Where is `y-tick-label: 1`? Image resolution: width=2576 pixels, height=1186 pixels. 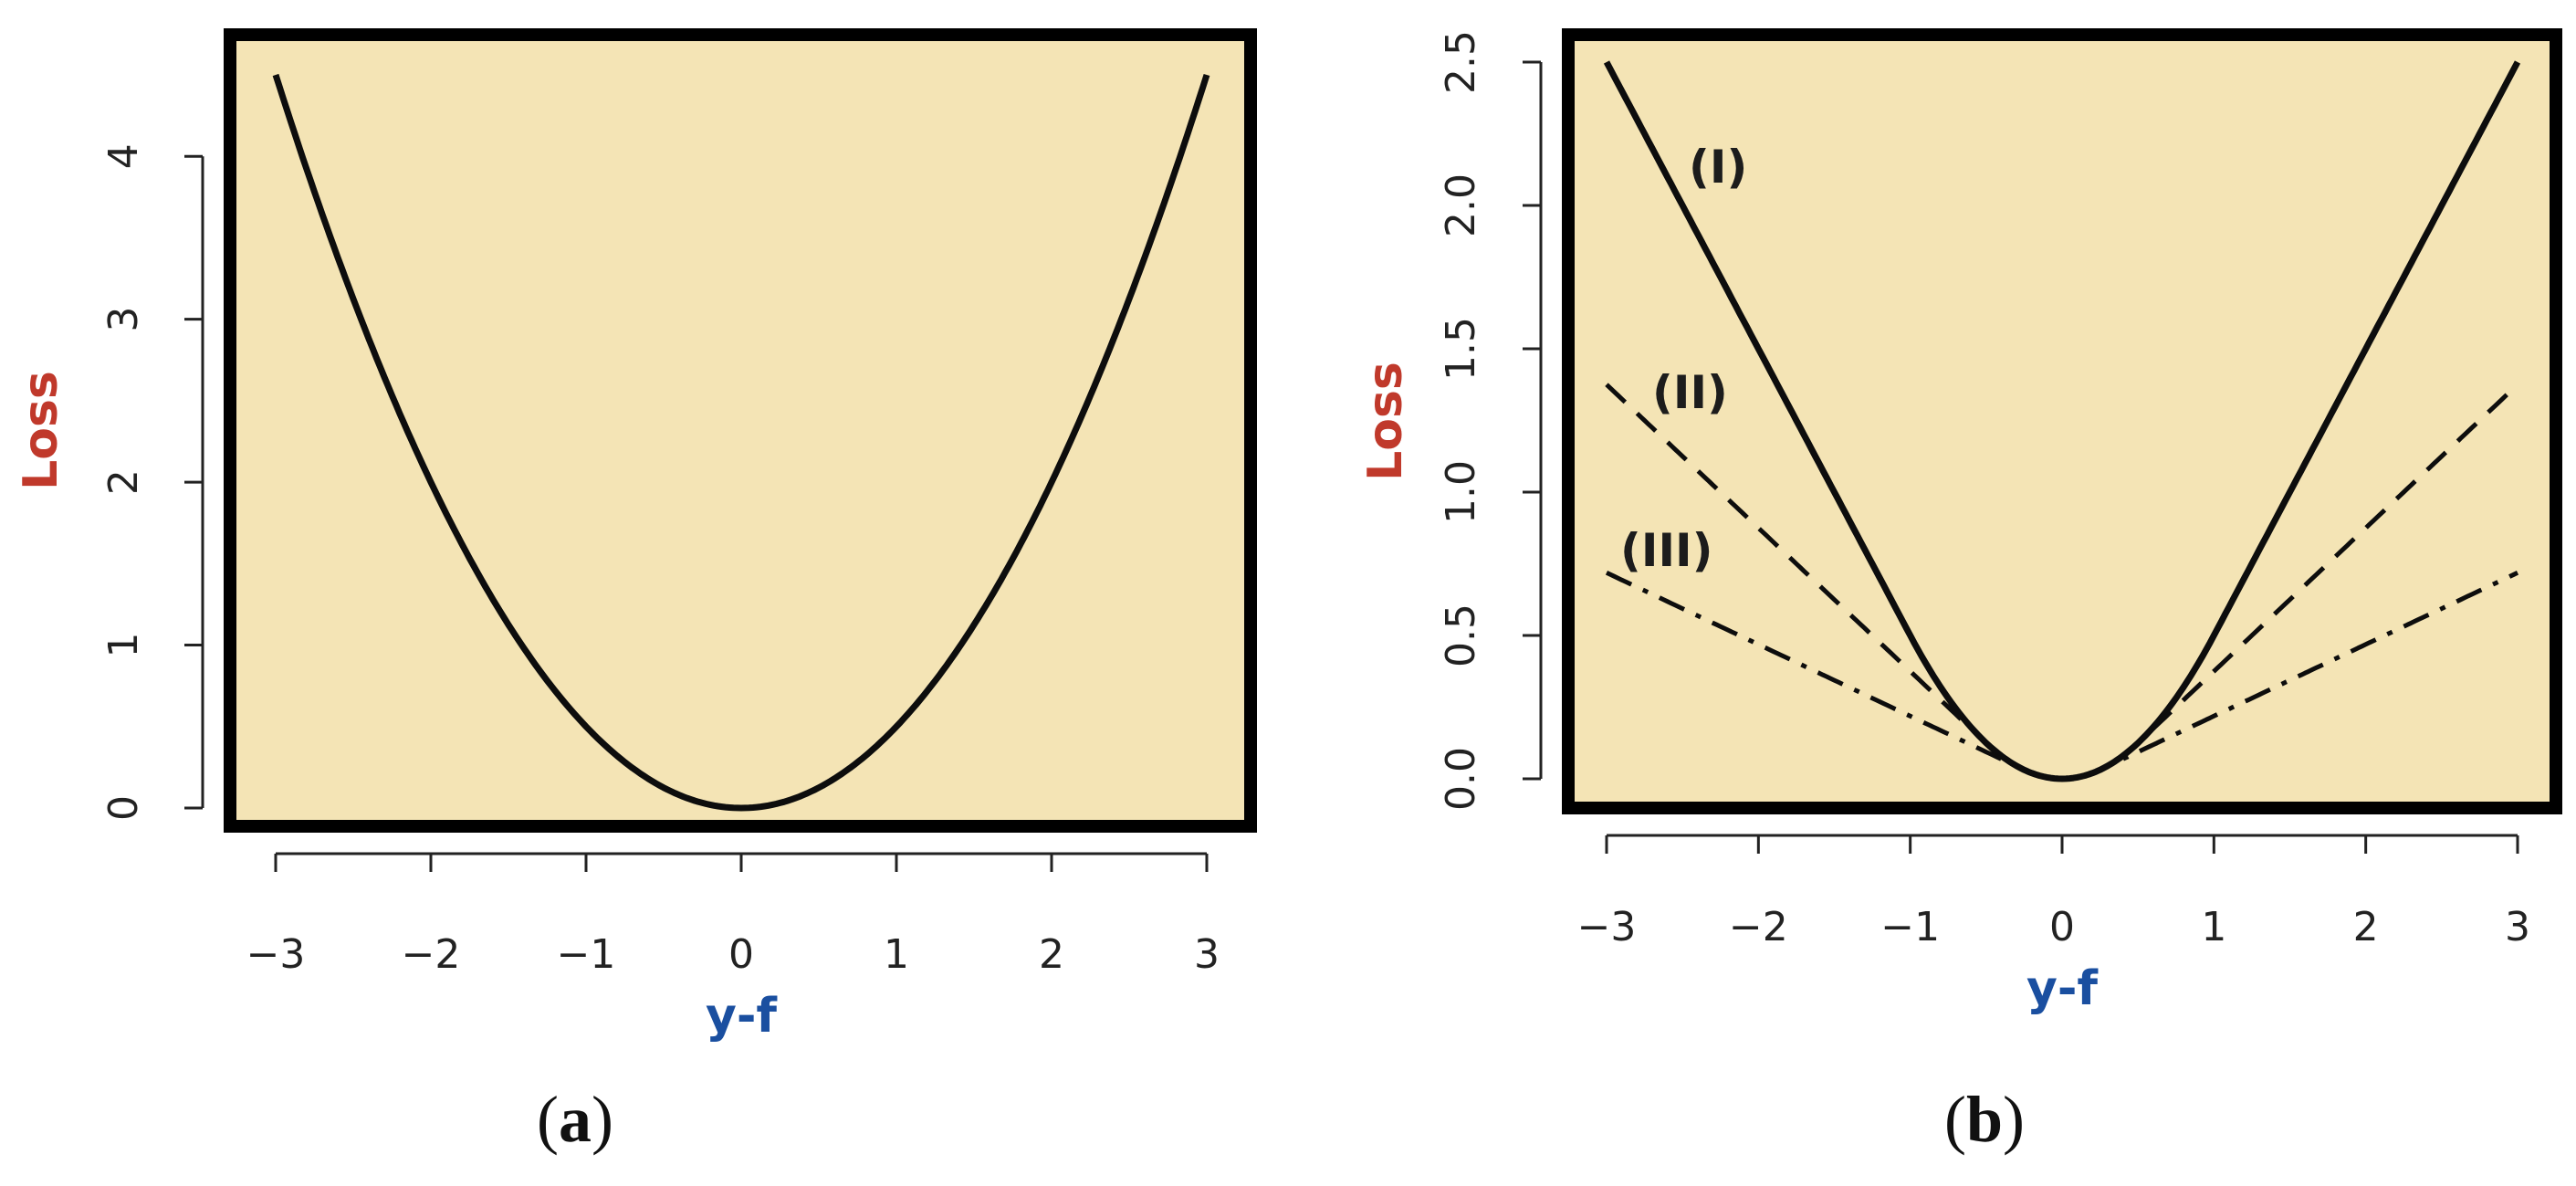 y-tick-label: 1 is located at coordinates (124, 645).